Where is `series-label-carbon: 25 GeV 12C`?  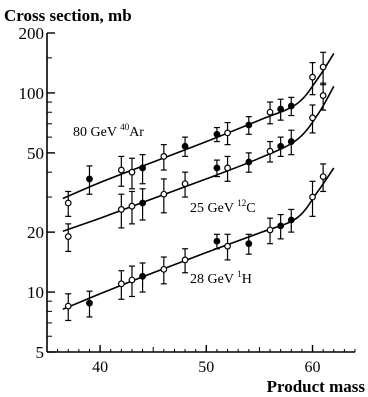
series-label-carbon: 25 GeV 12C is located at coordinates (223, 207).